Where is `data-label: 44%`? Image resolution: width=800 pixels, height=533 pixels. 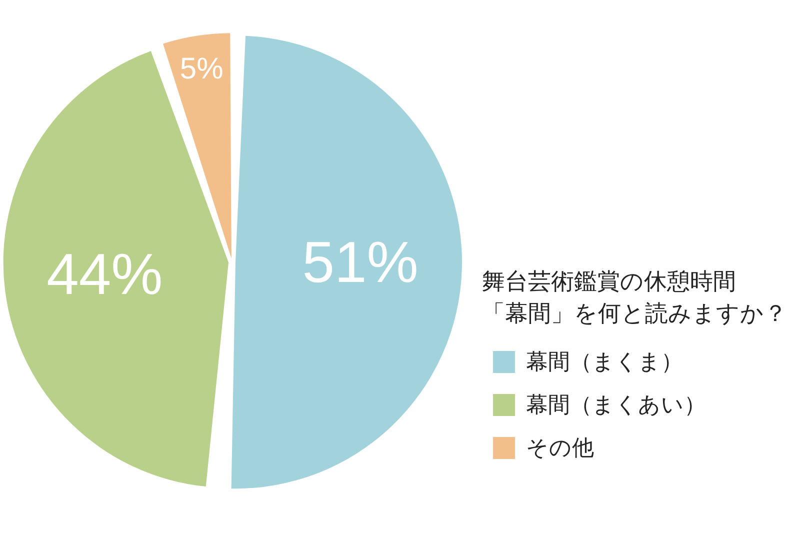 data-label: 44% is located at coordinates (104, 275).